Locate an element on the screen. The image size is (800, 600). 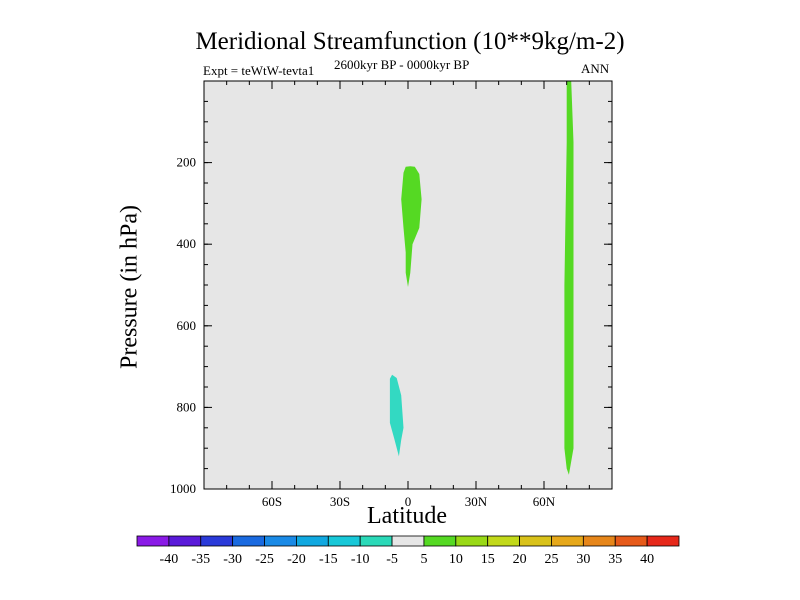
colorbar-label: -20 is located at coordinates (296, 559).